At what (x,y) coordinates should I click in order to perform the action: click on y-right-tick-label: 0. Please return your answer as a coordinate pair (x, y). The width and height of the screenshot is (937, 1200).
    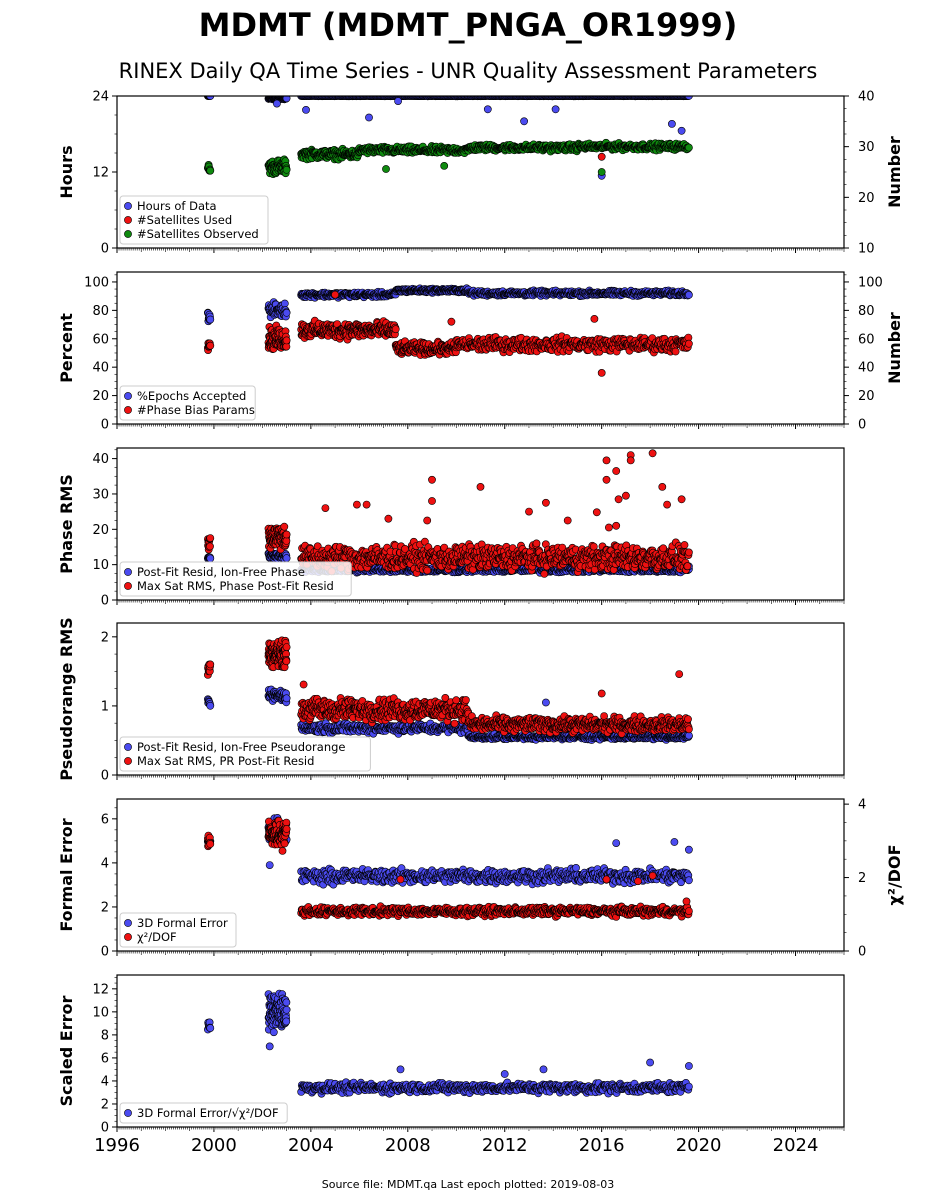
    Looking at the image, I should click on (862, 425).